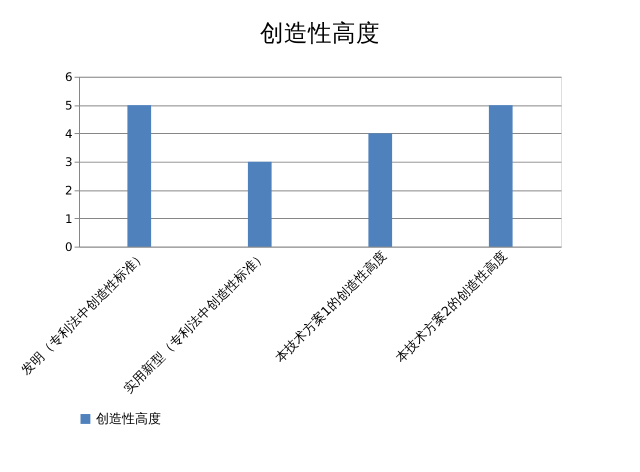  Describe the element at coordinates (69, 219) in the screenshot. I see `y-tick-label: 1` at that location.